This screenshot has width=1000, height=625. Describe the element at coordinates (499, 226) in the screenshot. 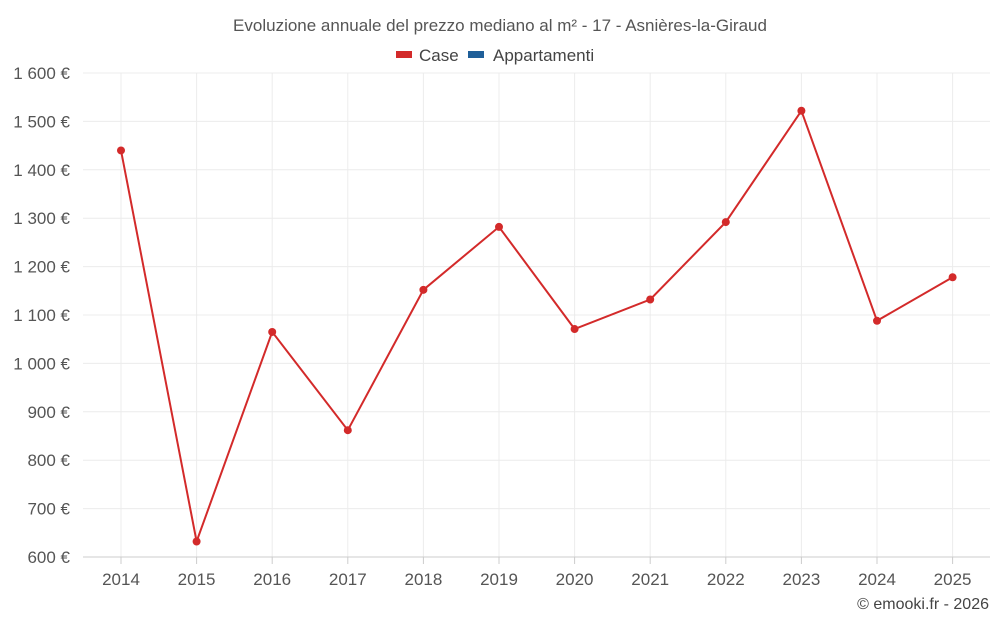

I see `data-point-case-2019` at that location.